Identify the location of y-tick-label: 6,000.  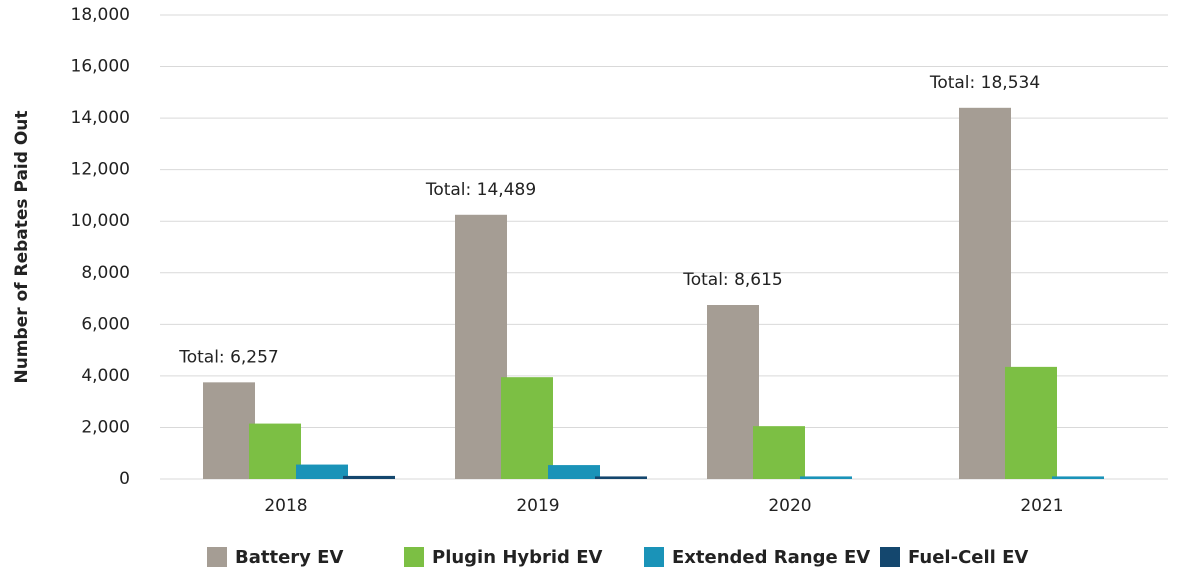
(105, 324).